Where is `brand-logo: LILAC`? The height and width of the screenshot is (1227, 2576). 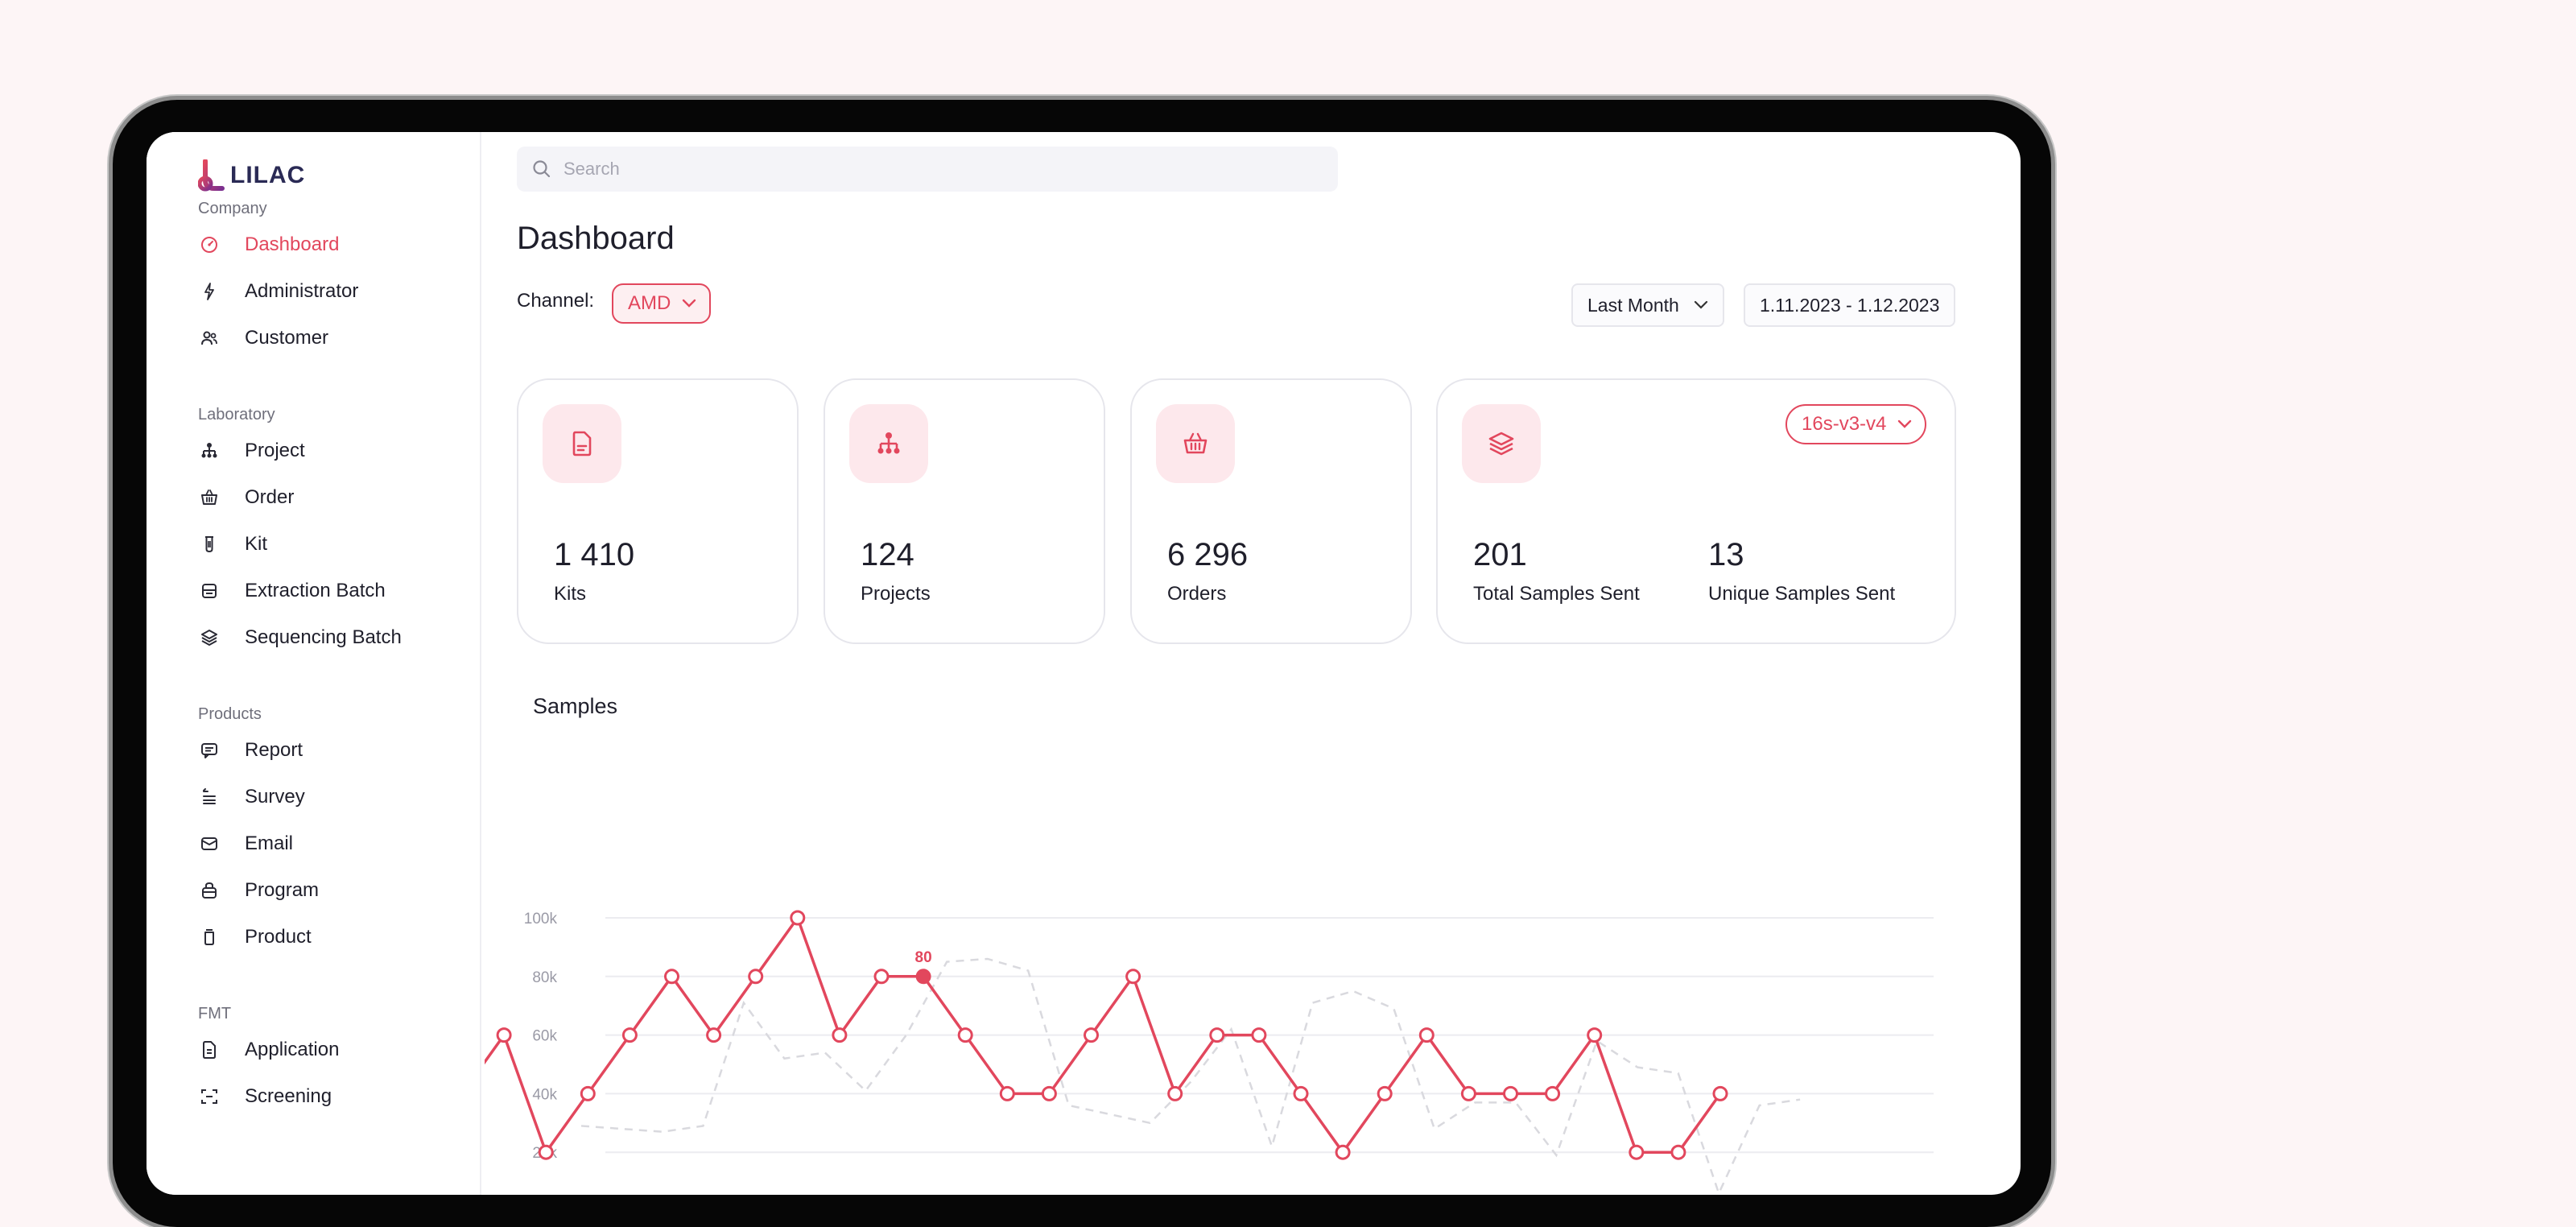 brand-logo: LILAC is located at coordinates (252, 175).